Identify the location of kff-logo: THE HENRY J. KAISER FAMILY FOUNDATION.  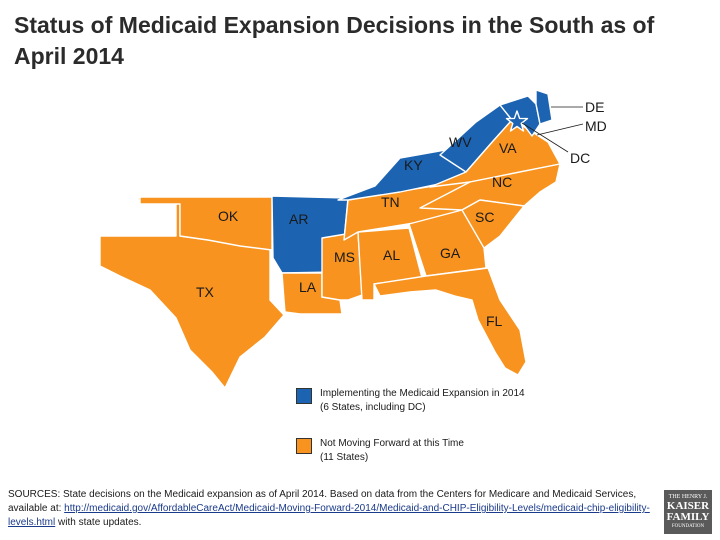
(688, 512).